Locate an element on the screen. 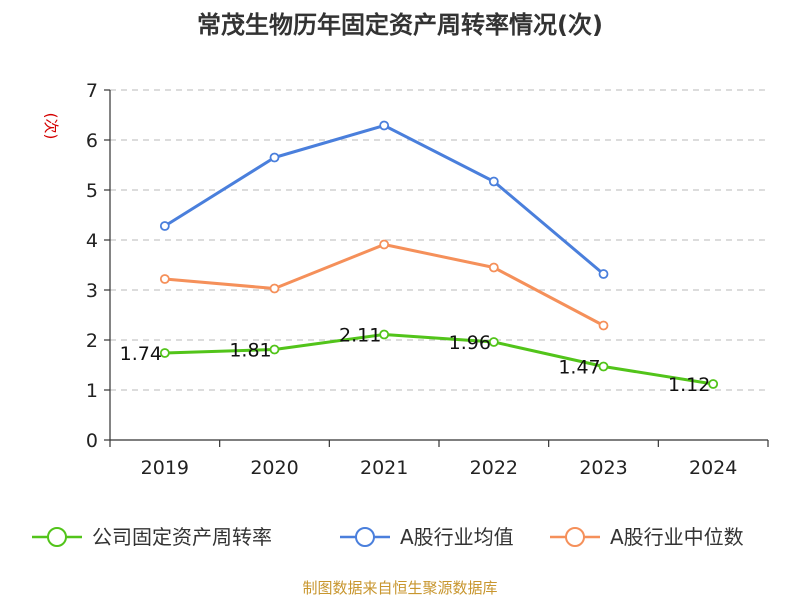  data-label: 1.96 is located at coordinates (470, 343).